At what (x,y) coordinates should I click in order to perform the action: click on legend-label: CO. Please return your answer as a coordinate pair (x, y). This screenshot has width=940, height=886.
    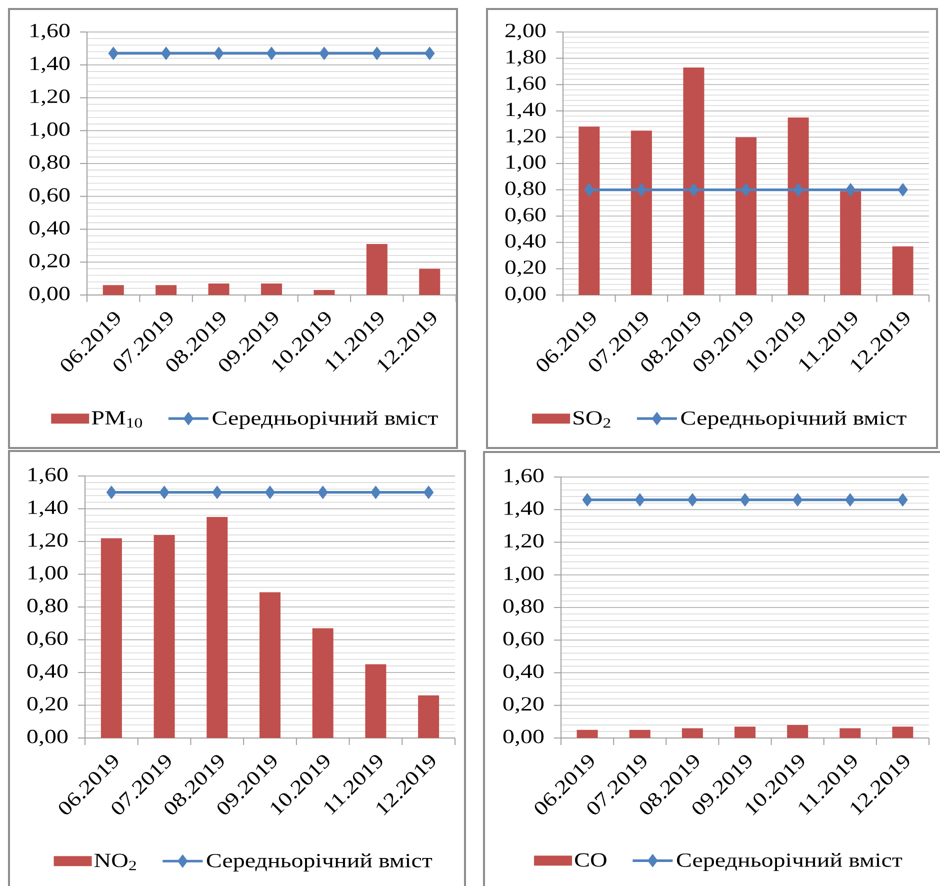
    Looking at the image, I should click on (590, 860).